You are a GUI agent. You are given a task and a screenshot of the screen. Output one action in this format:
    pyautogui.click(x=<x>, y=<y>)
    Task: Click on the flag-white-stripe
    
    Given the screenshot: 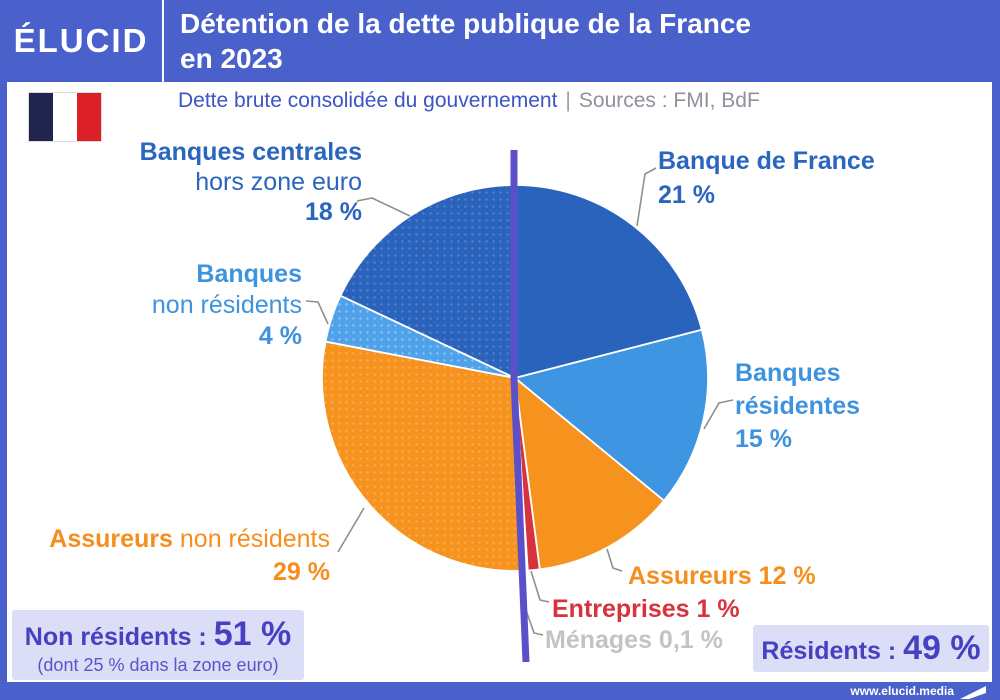 What is the action you would take?
    pyautogui.click(x=65, y=117)
    